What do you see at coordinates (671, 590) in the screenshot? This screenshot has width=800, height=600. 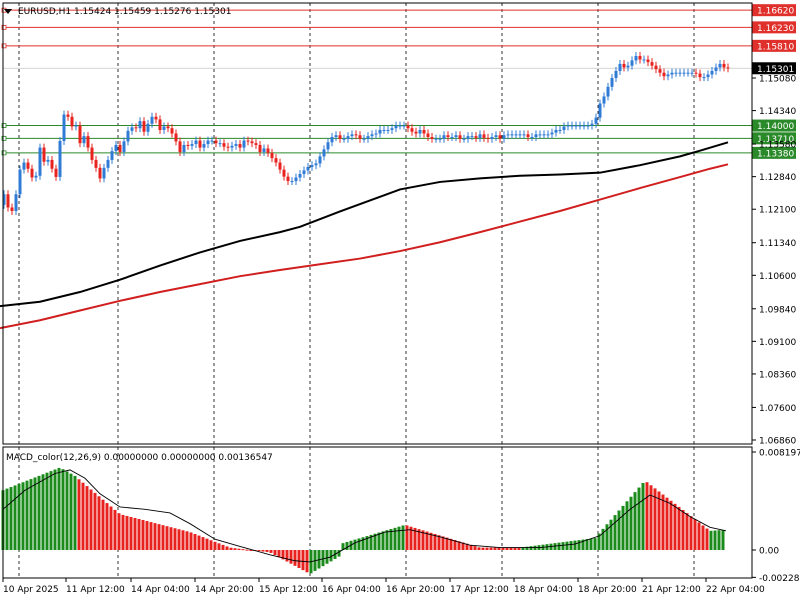 I see `time-tick-label: 21 Apr 12:00` at bounding box center [671, 590].